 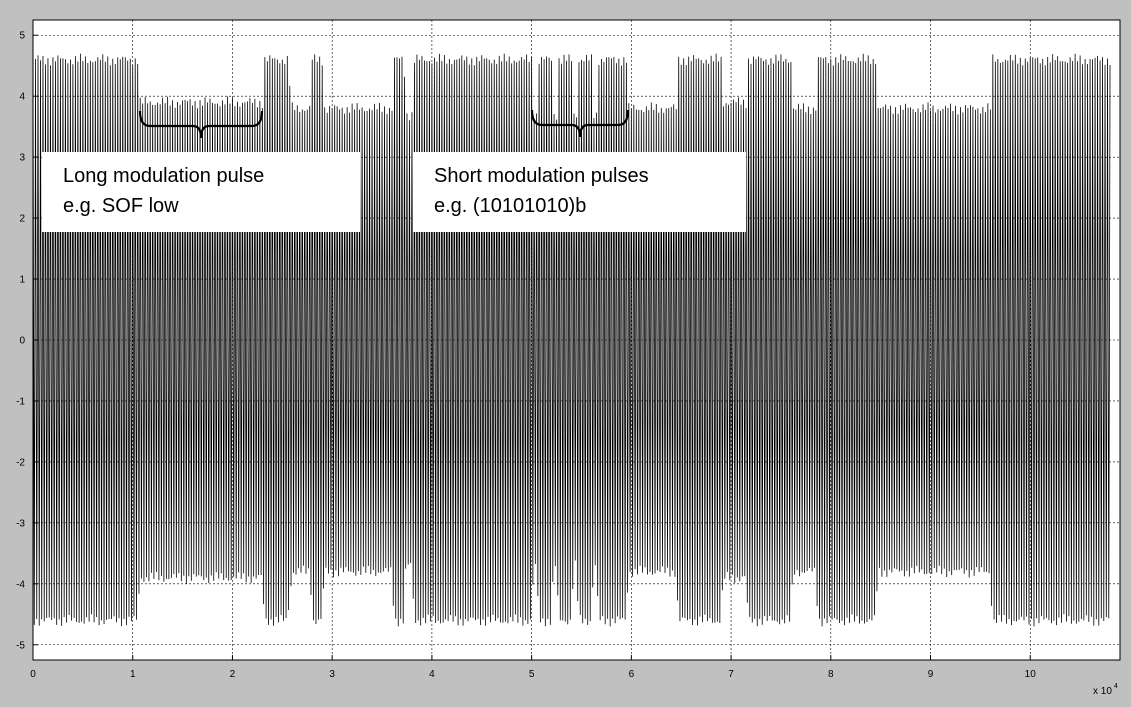 What do you see at coordinates (121, 206) in the screenshot?
I see `long-pulse-annotation-line2: e.g. SOF low` at bounding box center [121, 206].